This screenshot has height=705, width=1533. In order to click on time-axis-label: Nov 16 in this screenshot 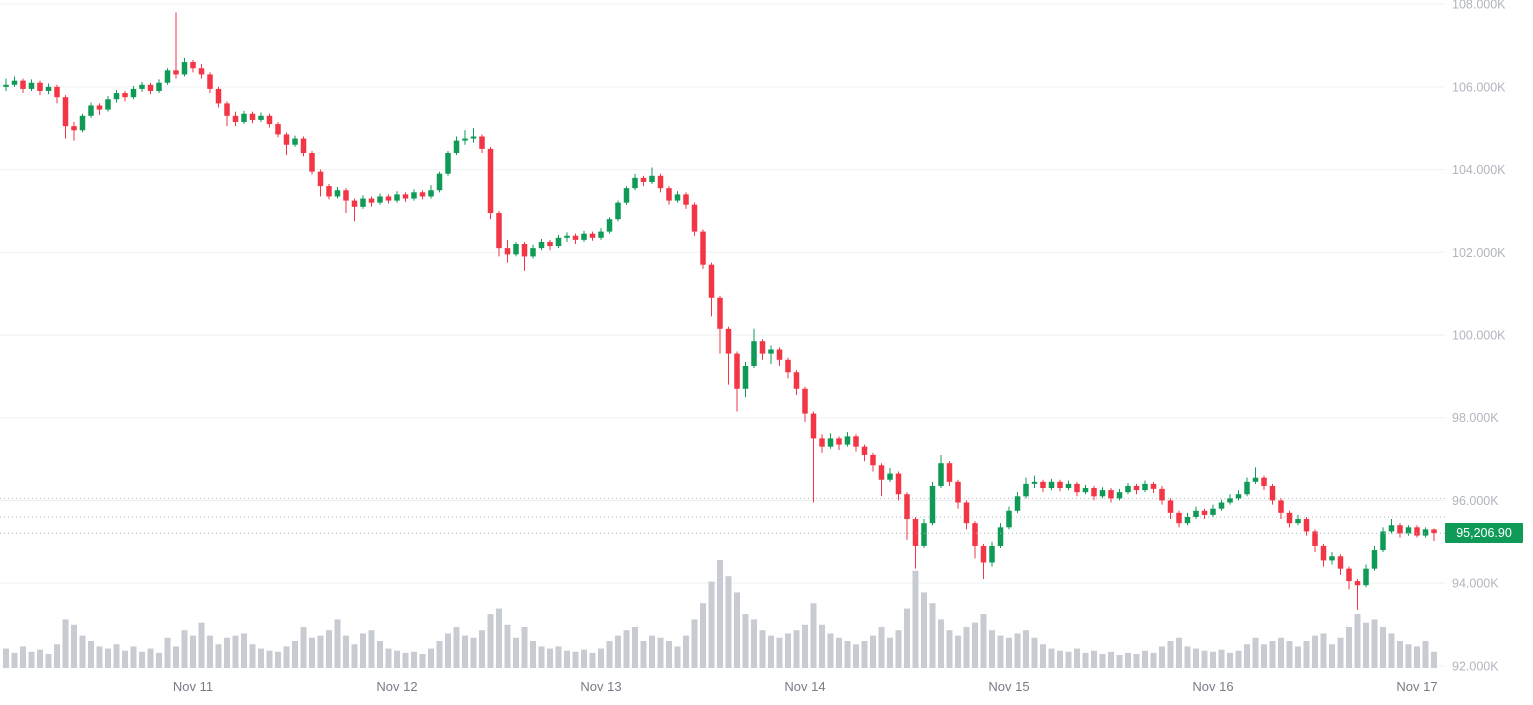, I will do `click(1212, 686)`.